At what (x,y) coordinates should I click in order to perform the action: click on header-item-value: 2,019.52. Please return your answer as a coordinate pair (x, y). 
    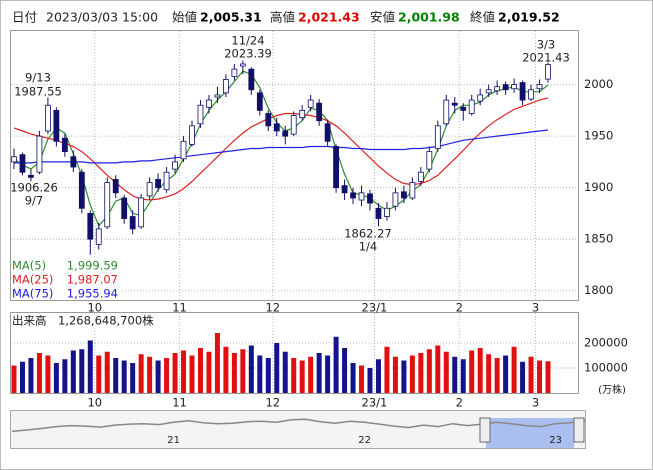
    Looking at the image, I should click on (529, 17).